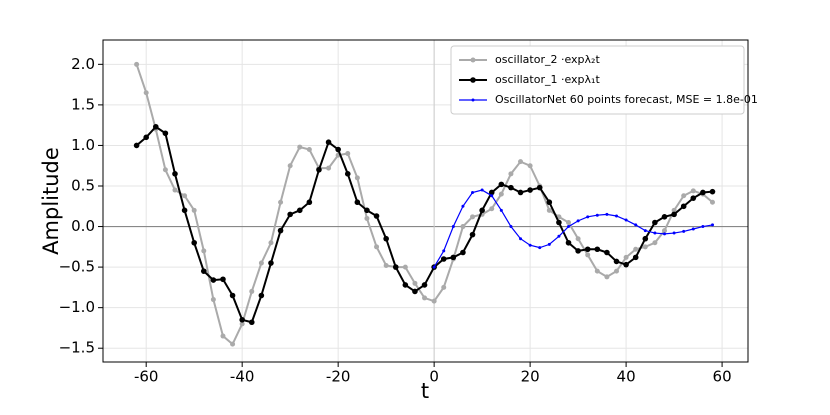  Describe the element at coordinates (434, 377) in the screenshot. I see `x-tick-label: 0` at that location.